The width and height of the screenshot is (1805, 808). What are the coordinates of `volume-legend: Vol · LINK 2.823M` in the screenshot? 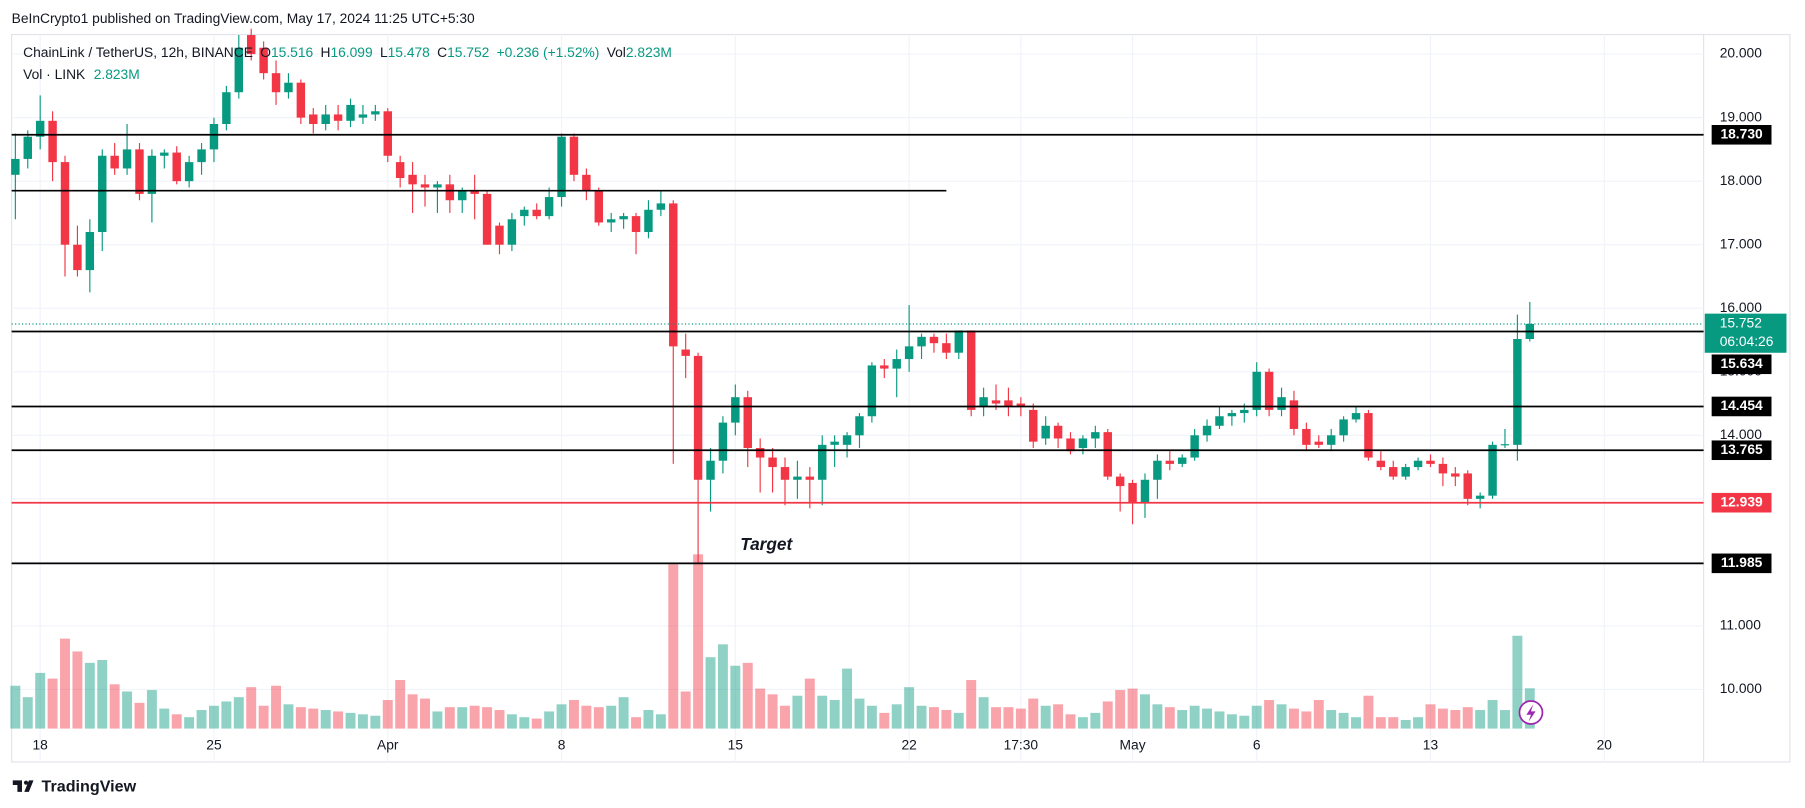 It's located at (81, 73).